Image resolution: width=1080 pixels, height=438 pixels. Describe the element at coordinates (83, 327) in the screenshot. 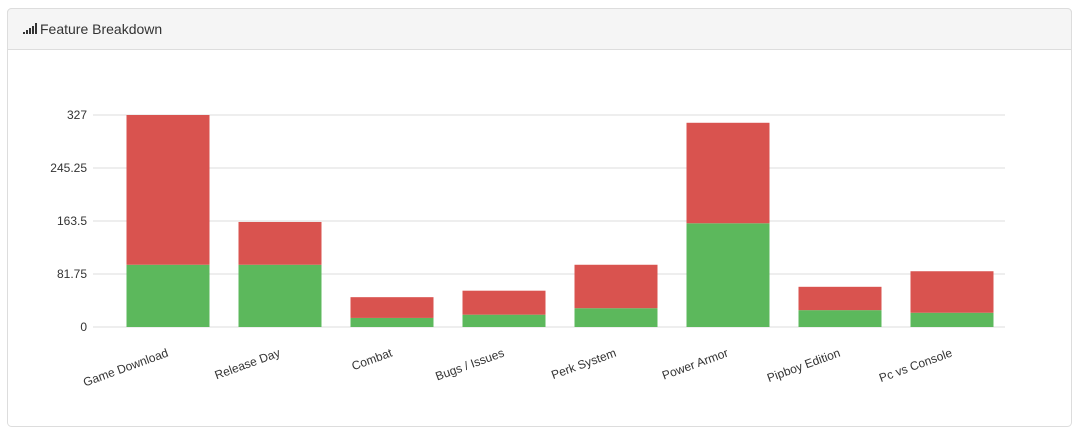

I see `y-tick-label: 0` at that location.